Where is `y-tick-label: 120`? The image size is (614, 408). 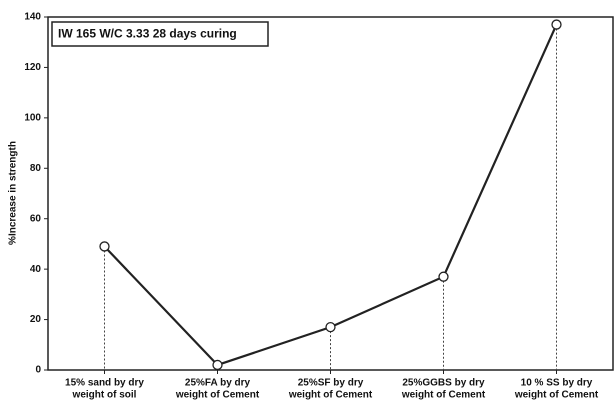 y-tick-label: 120 is located at coordinates (32, 67).